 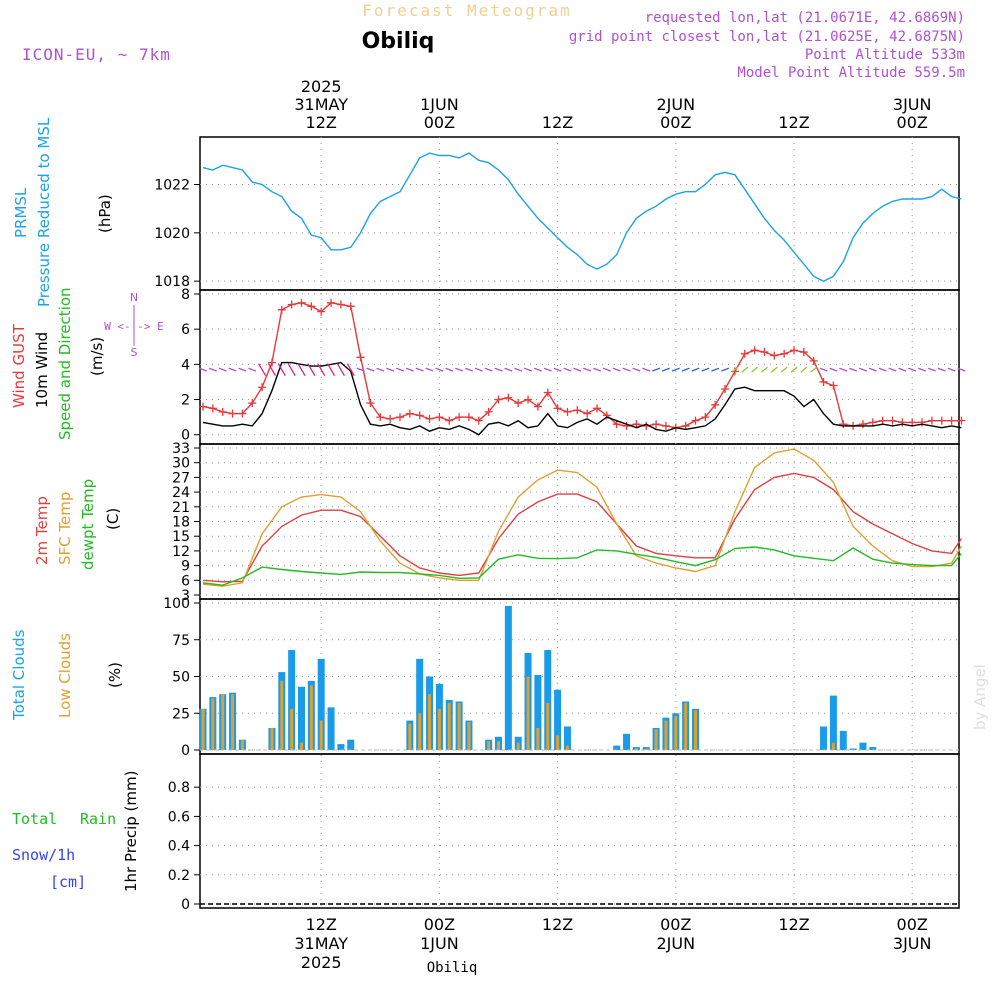 What do you see at coordinates (321, 962) in the screenshot?
I see `bottom-time-label: 2025` at bounding box center [321, 962].